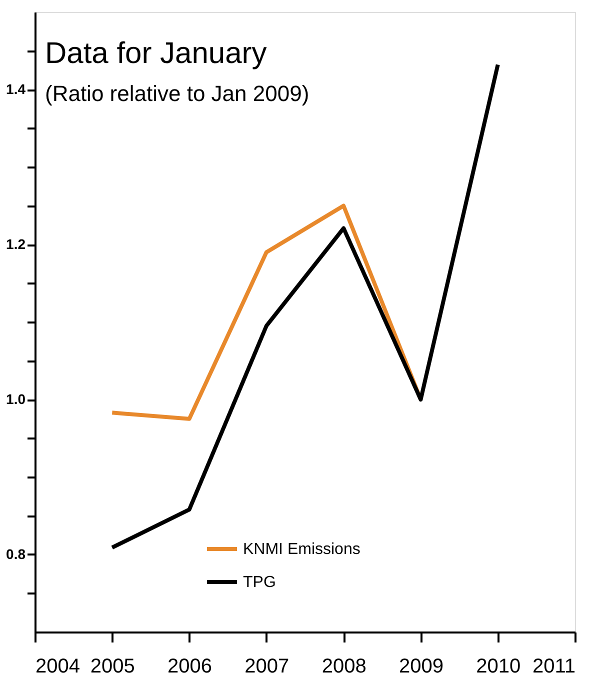 The image size is (593, 696). I want to click on y-tick-label: 1.2, so click(16, 244).